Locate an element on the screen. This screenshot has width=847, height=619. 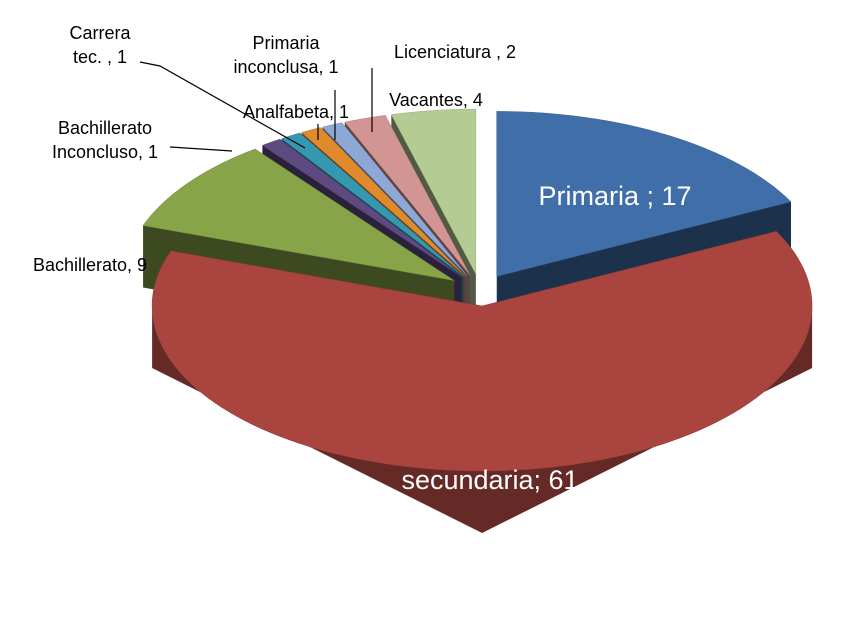
data-label: Bachillerato, 9 is located at coordinates (90, 265).